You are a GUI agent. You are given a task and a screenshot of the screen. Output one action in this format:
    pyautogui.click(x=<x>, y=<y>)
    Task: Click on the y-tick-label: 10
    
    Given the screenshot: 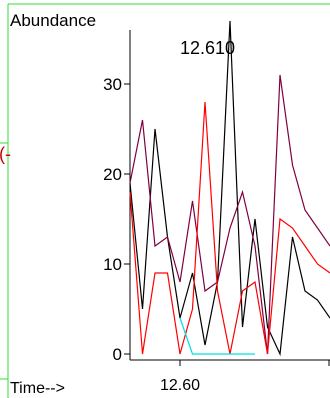 What is the action you would take?
    pyautogui.click(x=112, y=264)
    